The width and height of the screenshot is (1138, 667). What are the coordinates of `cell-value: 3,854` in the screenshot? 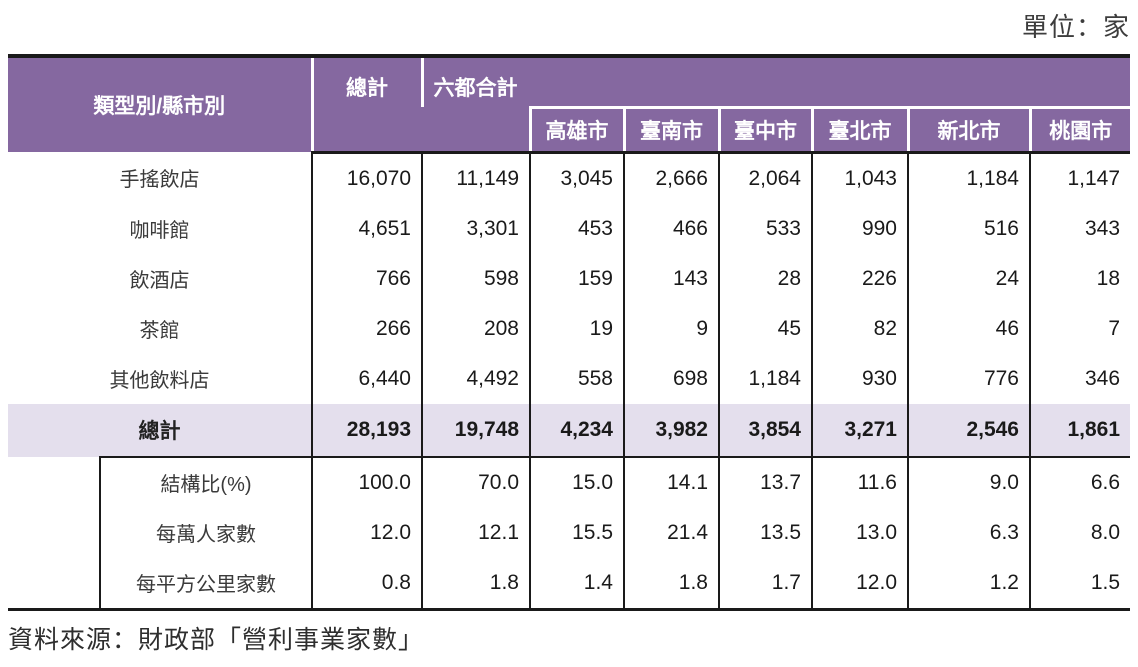 It's located at (765, 430).